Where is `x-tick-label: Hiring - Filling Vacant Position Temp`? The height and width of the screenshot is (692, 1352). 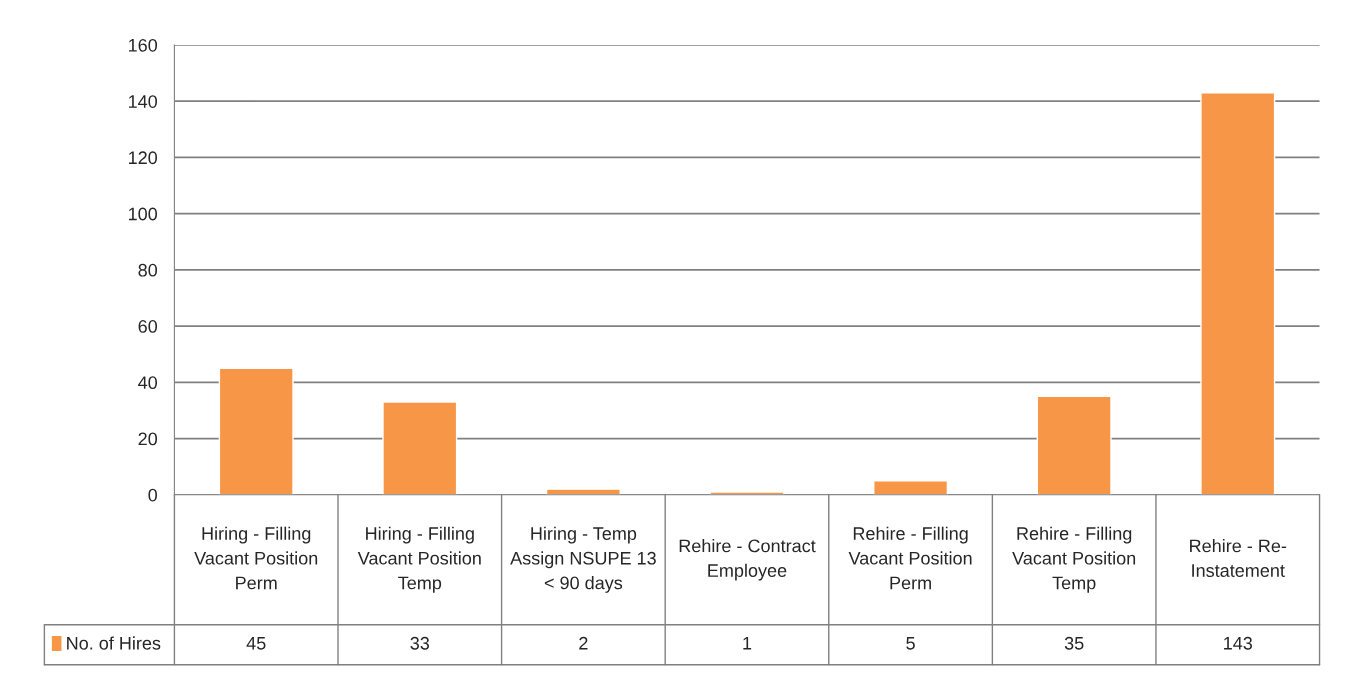 x-tick-label: Hiring - Filling Vacant Position Temp is located at coordinates (419, 559).